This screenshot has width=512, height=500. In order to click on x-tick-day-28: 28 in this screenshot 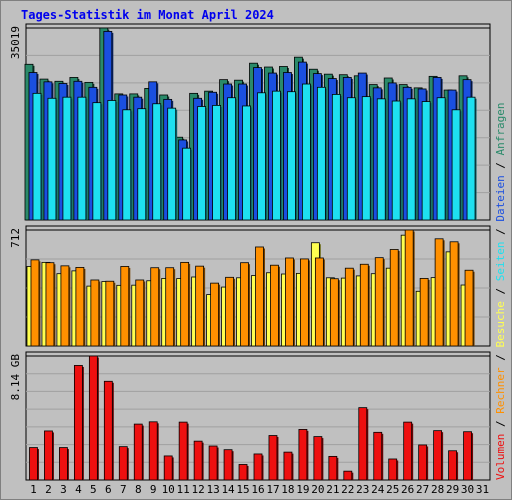, I will do `click(437, 489)`.